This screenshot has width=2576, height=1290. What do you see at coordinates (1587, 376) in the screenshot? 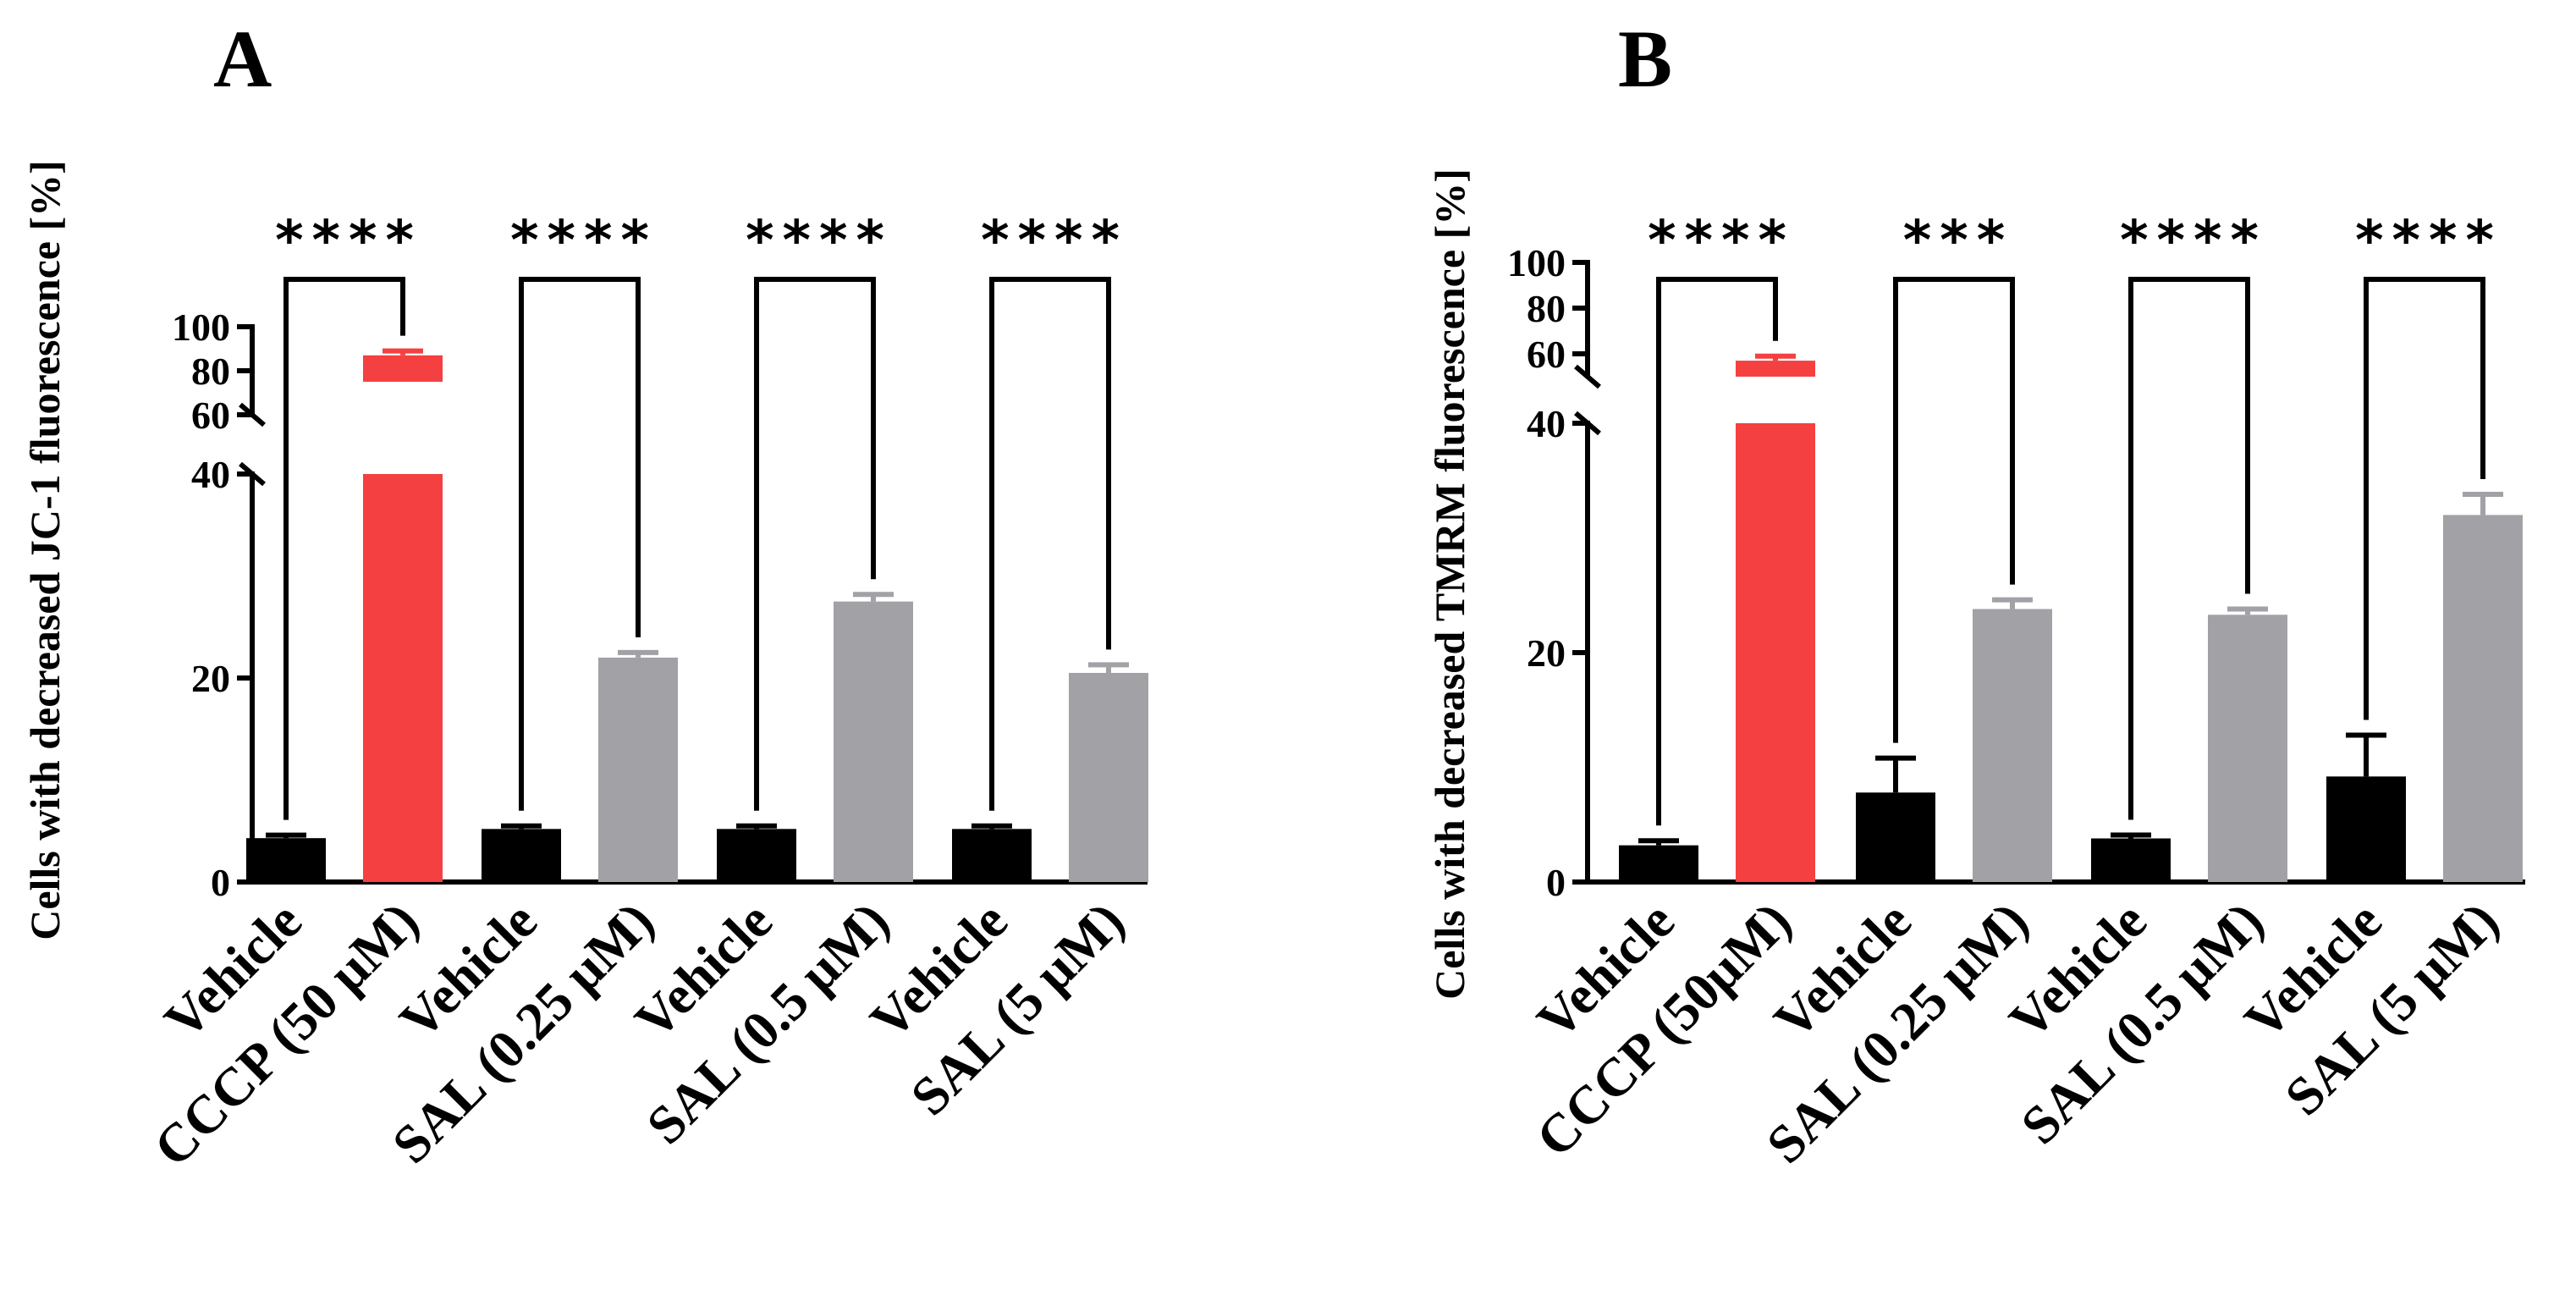
I see `axis-break-mark` at bounding box center [1587, 376].